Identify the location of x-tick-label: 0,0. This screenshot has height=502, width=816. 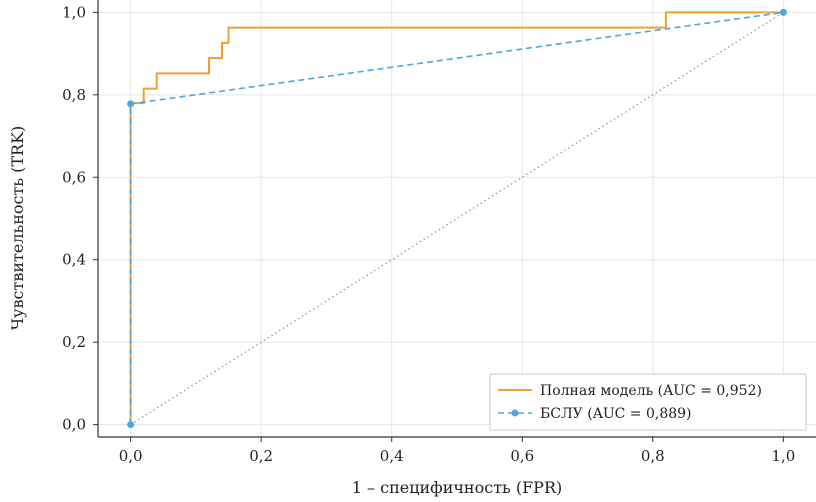
(131, 456).